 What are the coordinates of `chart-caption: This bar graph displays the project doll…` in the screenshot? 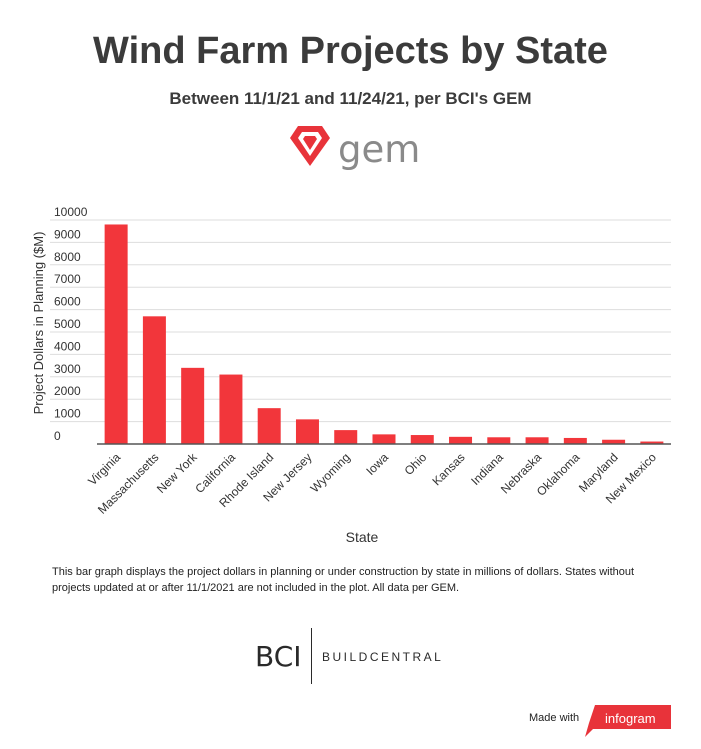 It's located at (343, 580).